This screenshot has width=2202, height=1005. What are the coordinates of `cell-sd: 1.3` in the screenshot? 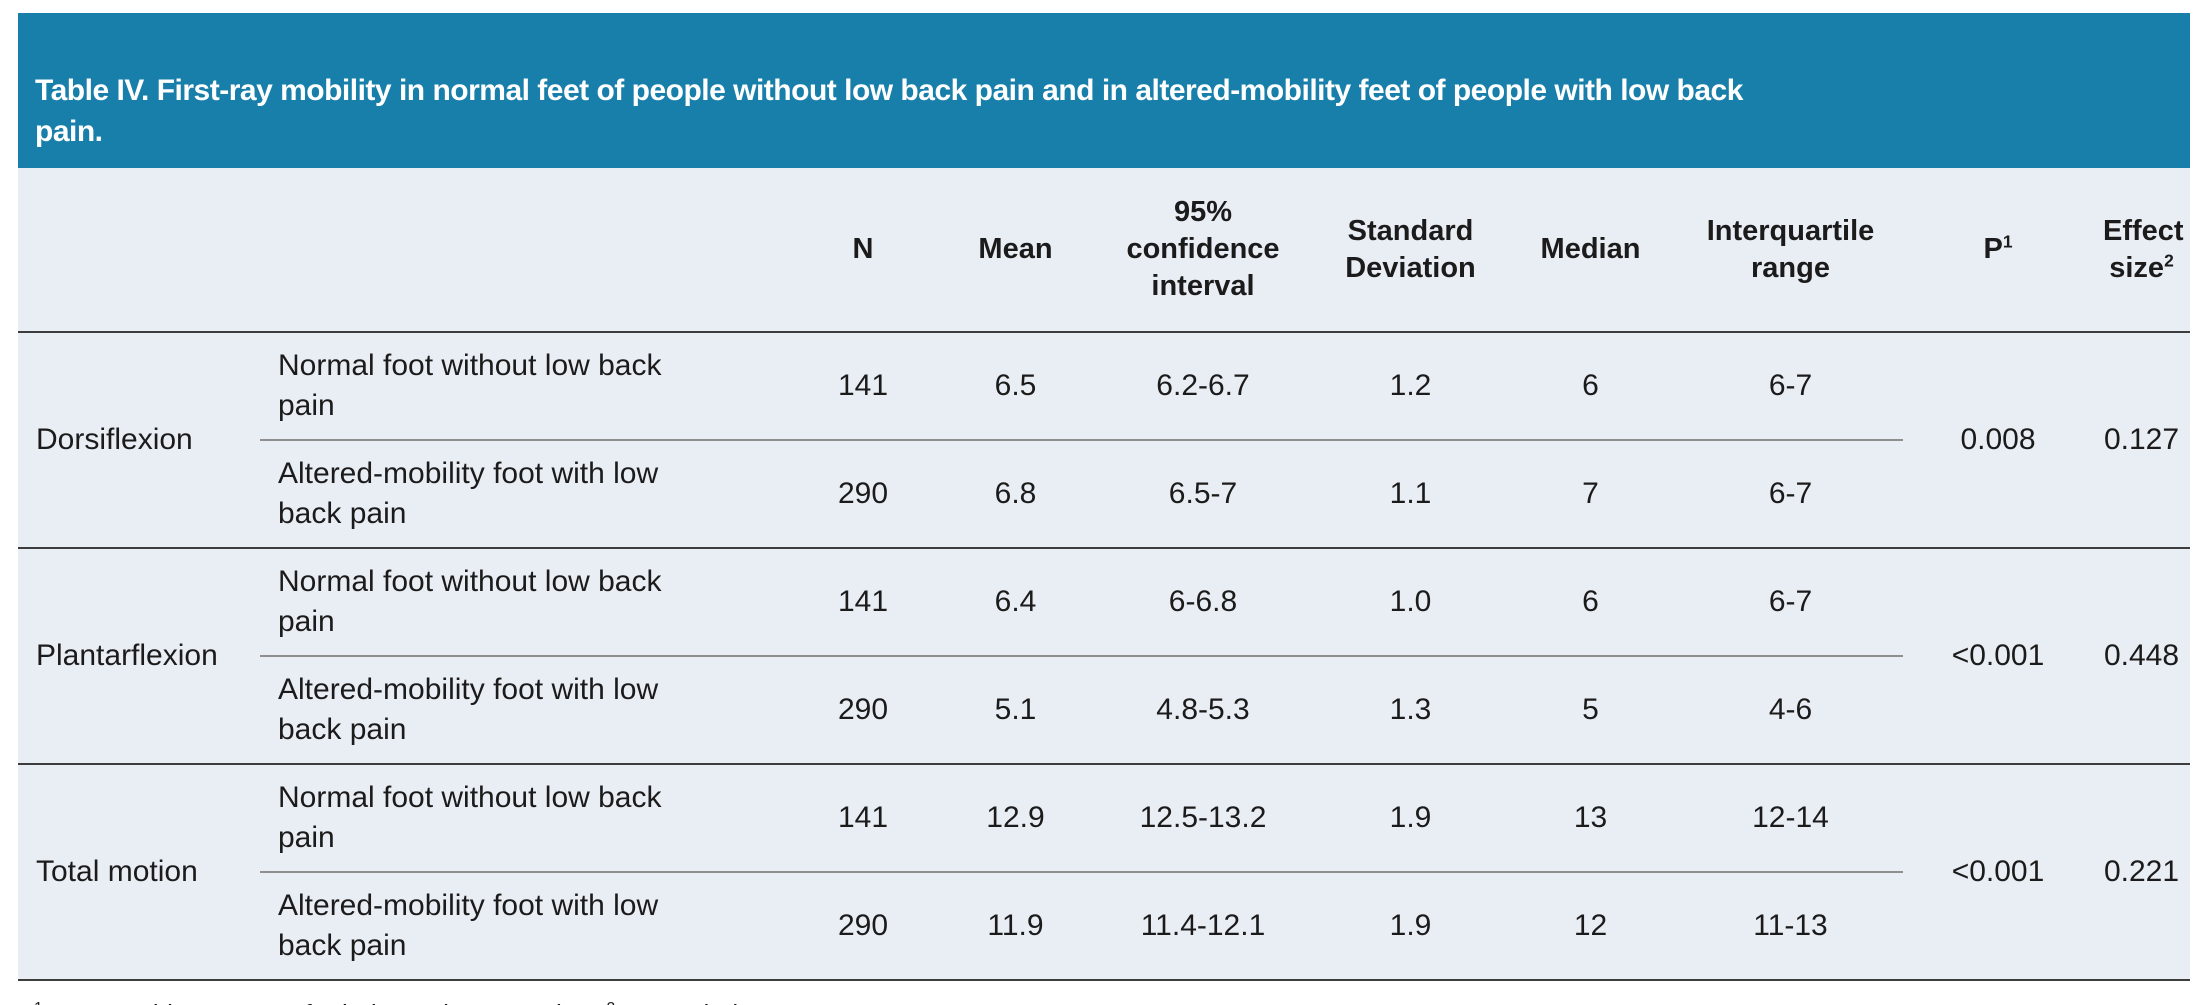 It's located at (1410, 710).